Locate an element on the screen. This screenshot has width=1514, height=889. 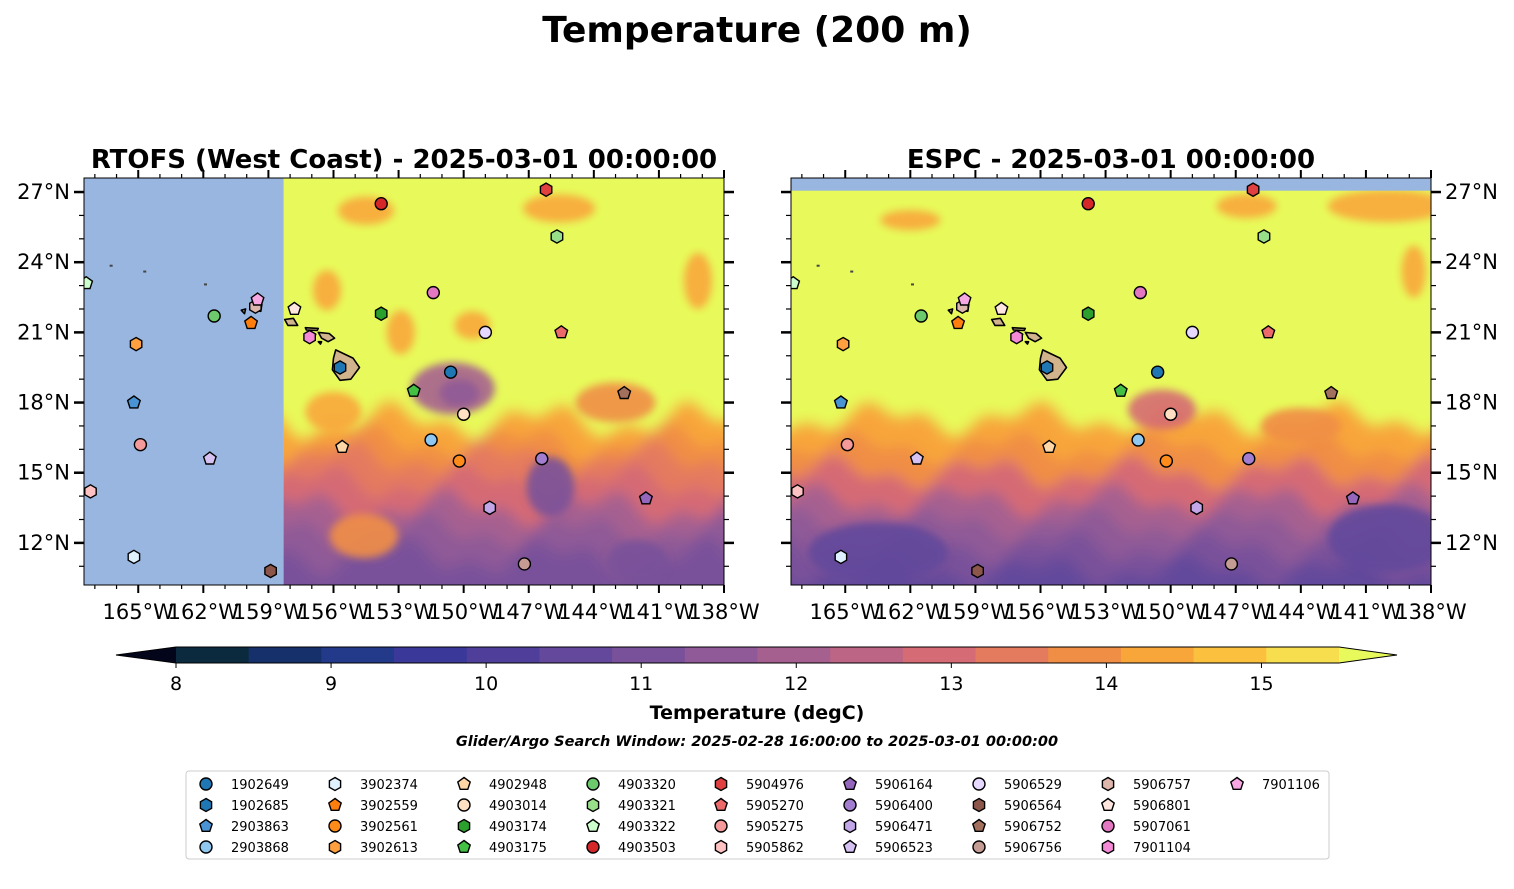
legend-label: 3902613 is located at coordinates (389, 848).